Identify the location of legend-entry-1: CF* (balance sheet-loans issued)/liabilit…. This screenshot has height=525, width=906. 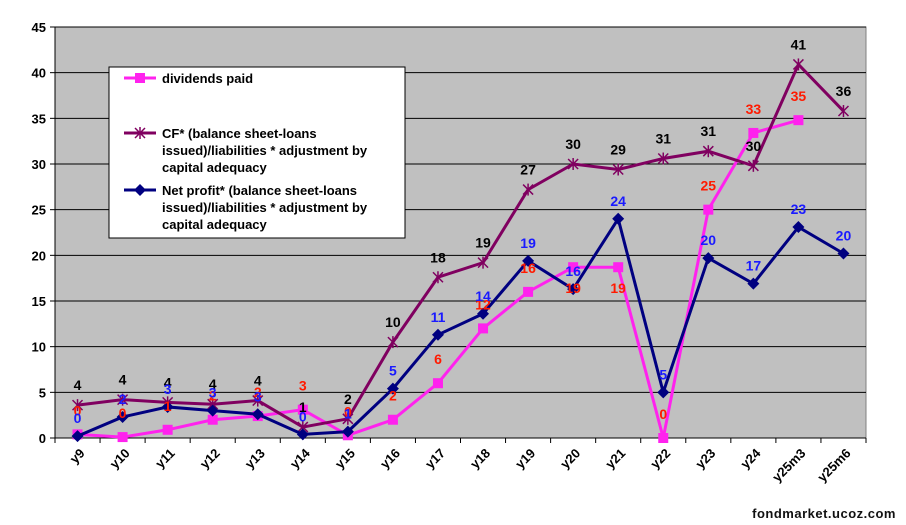
(246, 150).